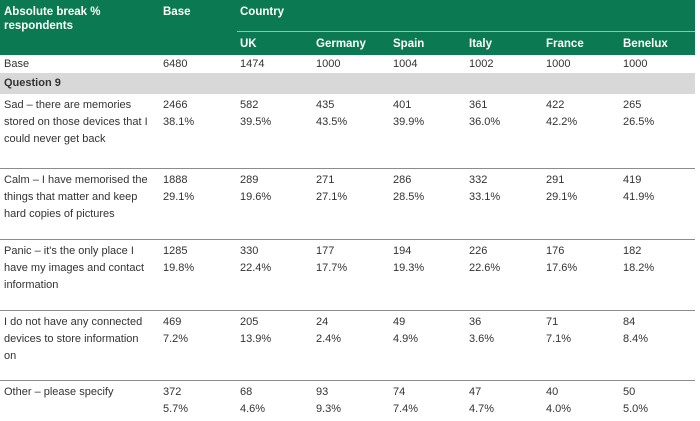  I want to click on row-cell: 24 2.4%, so click(329, 330).